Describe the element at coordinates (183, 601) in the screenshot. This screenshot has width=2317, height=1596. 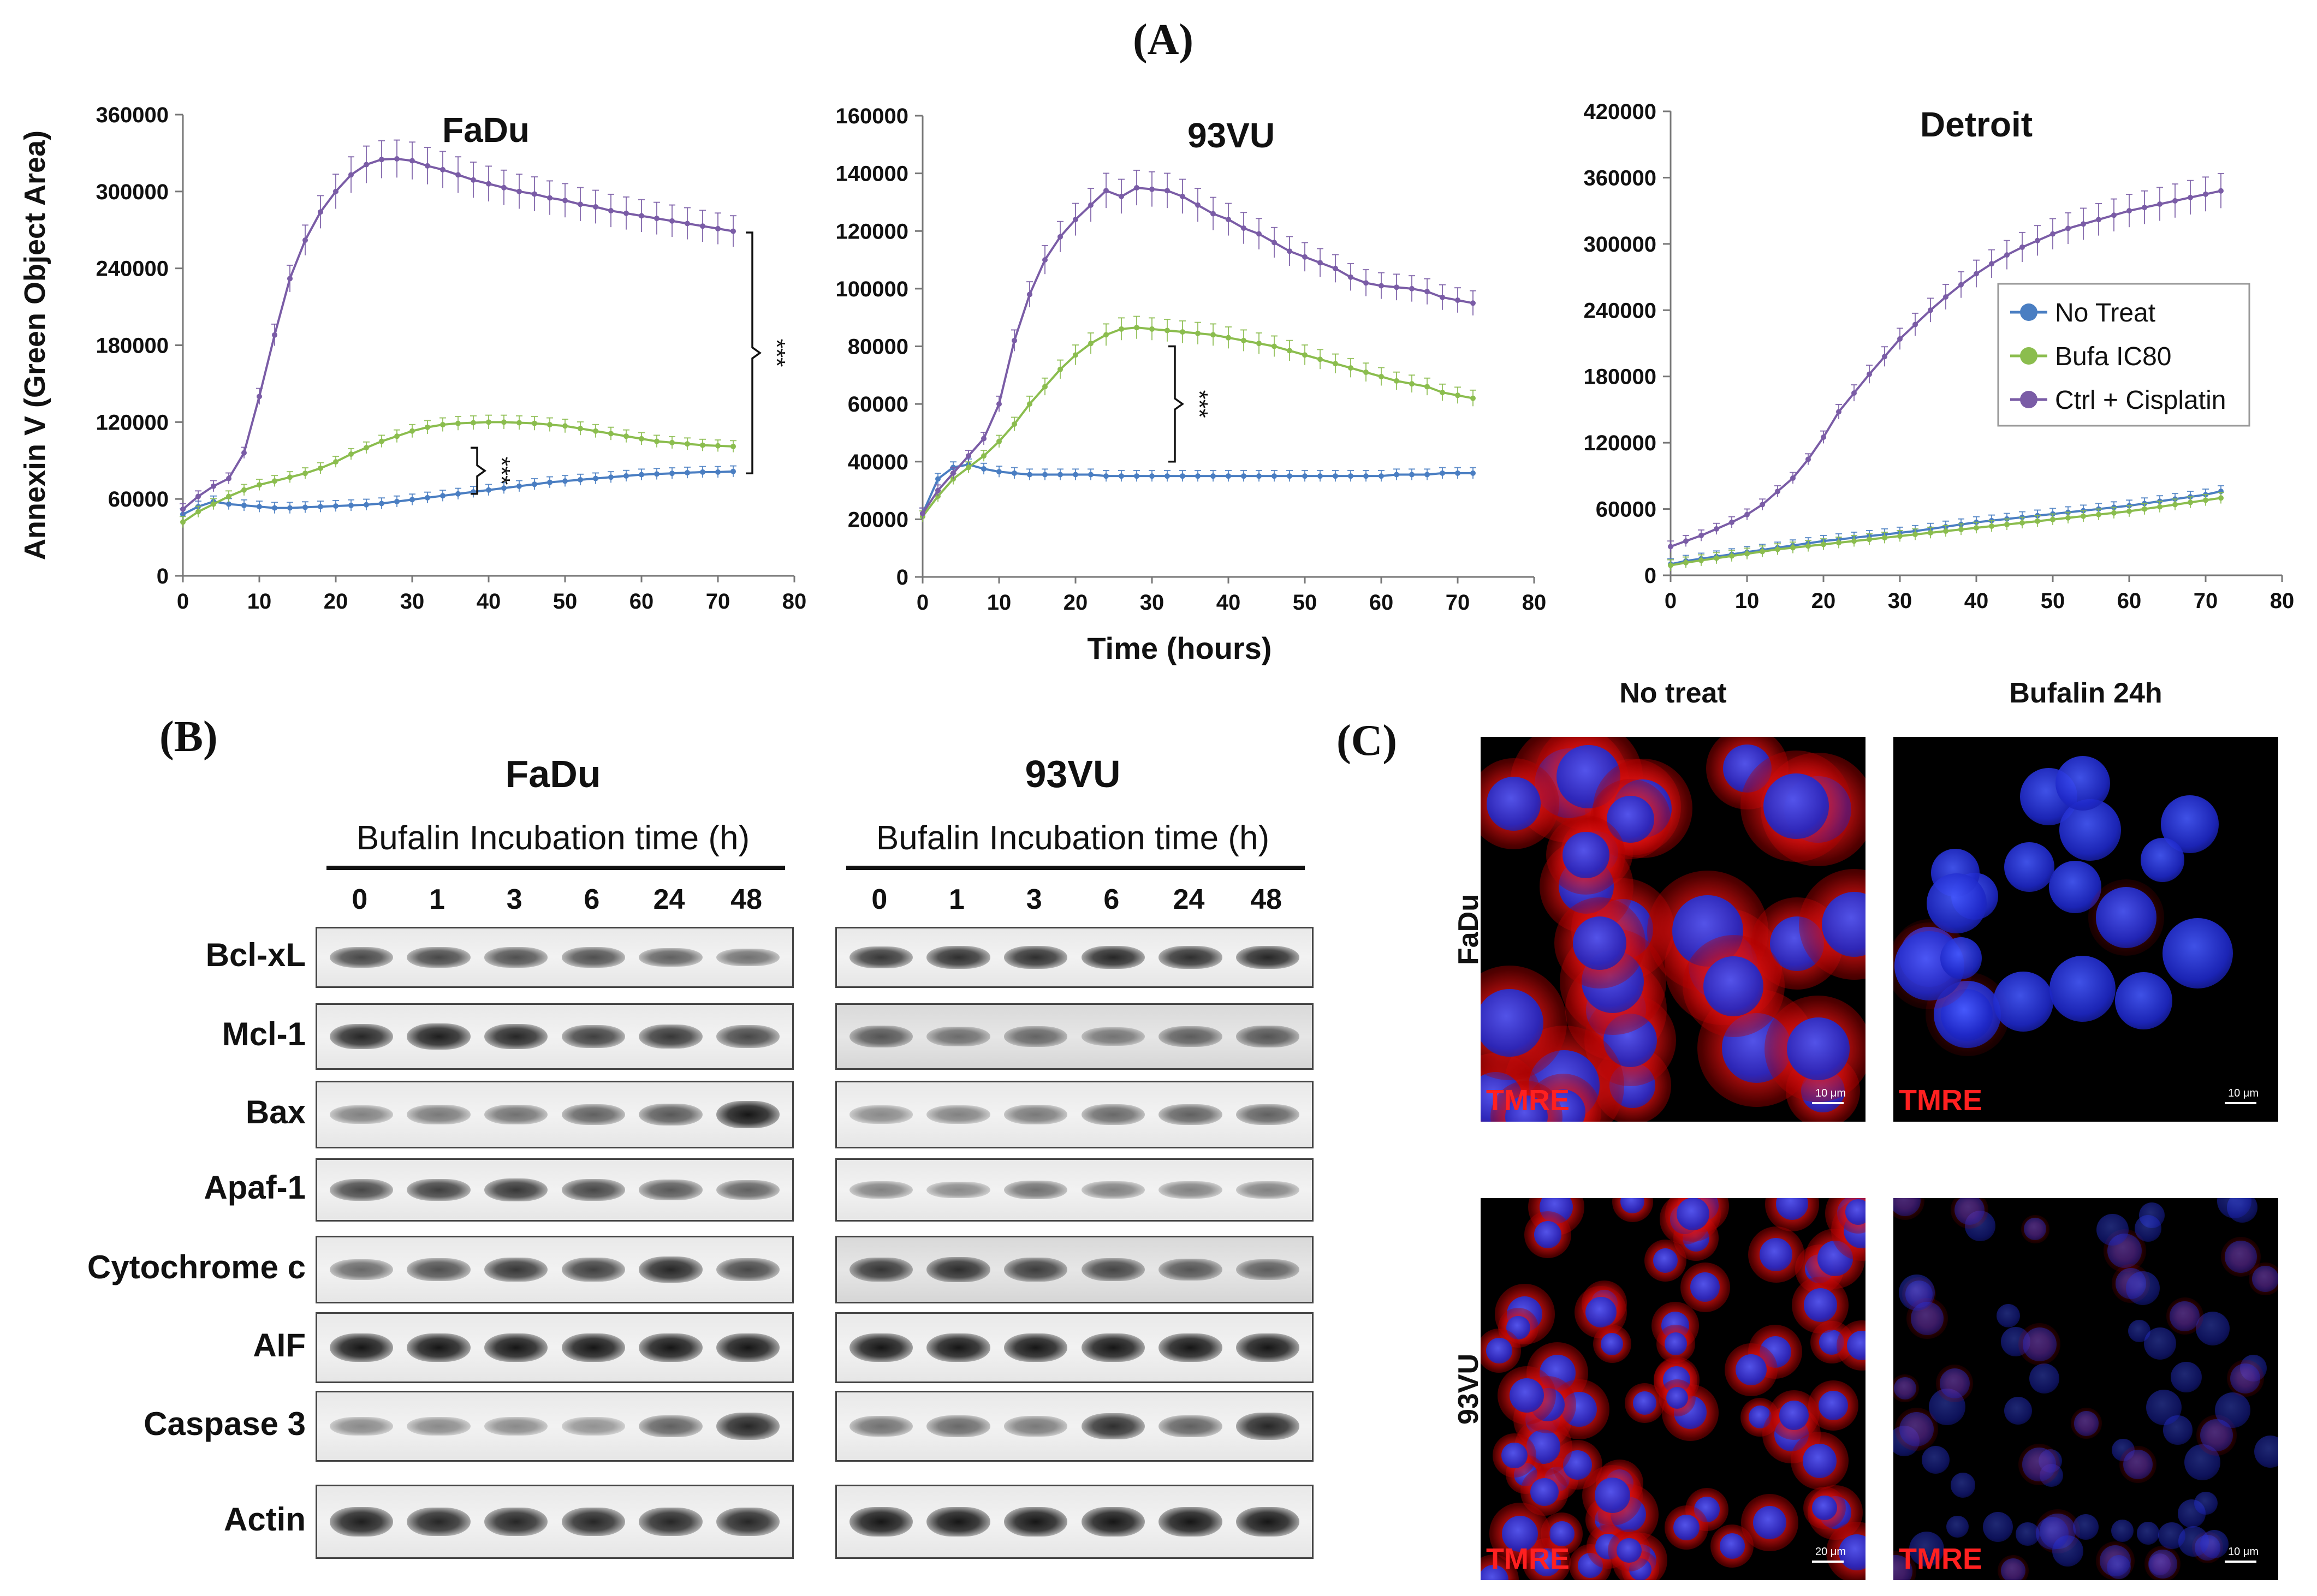
I see `x-tick-label: 0` at that location.